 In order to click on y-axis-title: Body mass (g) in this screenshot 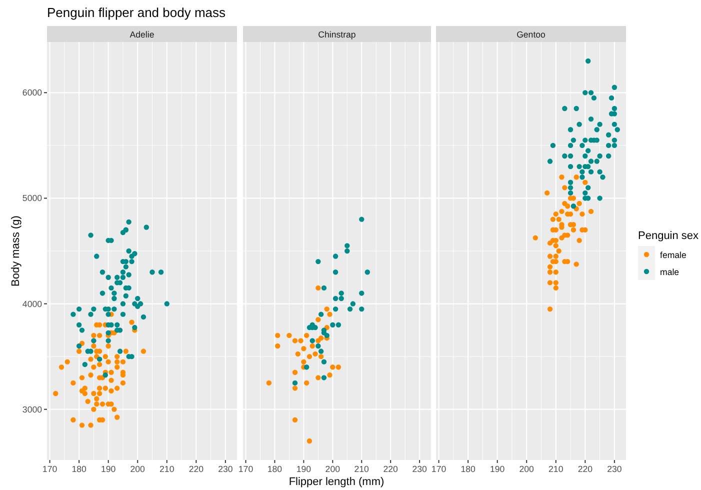, I will do `click(16, 251)`.